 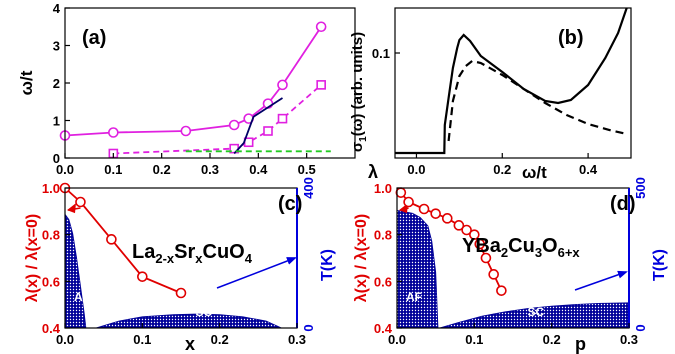 What do you see at coordinates (32, 258) in the screenshot?
I see `panel-c-ylabel: λ(x) / λ(x=0)` at bounding box center [32, 258].